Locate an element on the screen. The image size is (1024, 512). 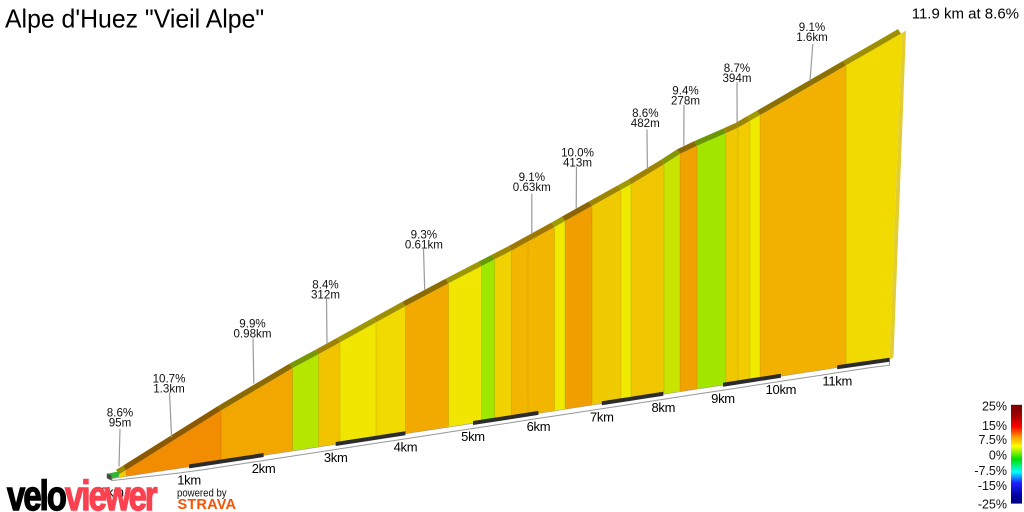
svg-text: 8.4% is located at coordinates (325, 285).